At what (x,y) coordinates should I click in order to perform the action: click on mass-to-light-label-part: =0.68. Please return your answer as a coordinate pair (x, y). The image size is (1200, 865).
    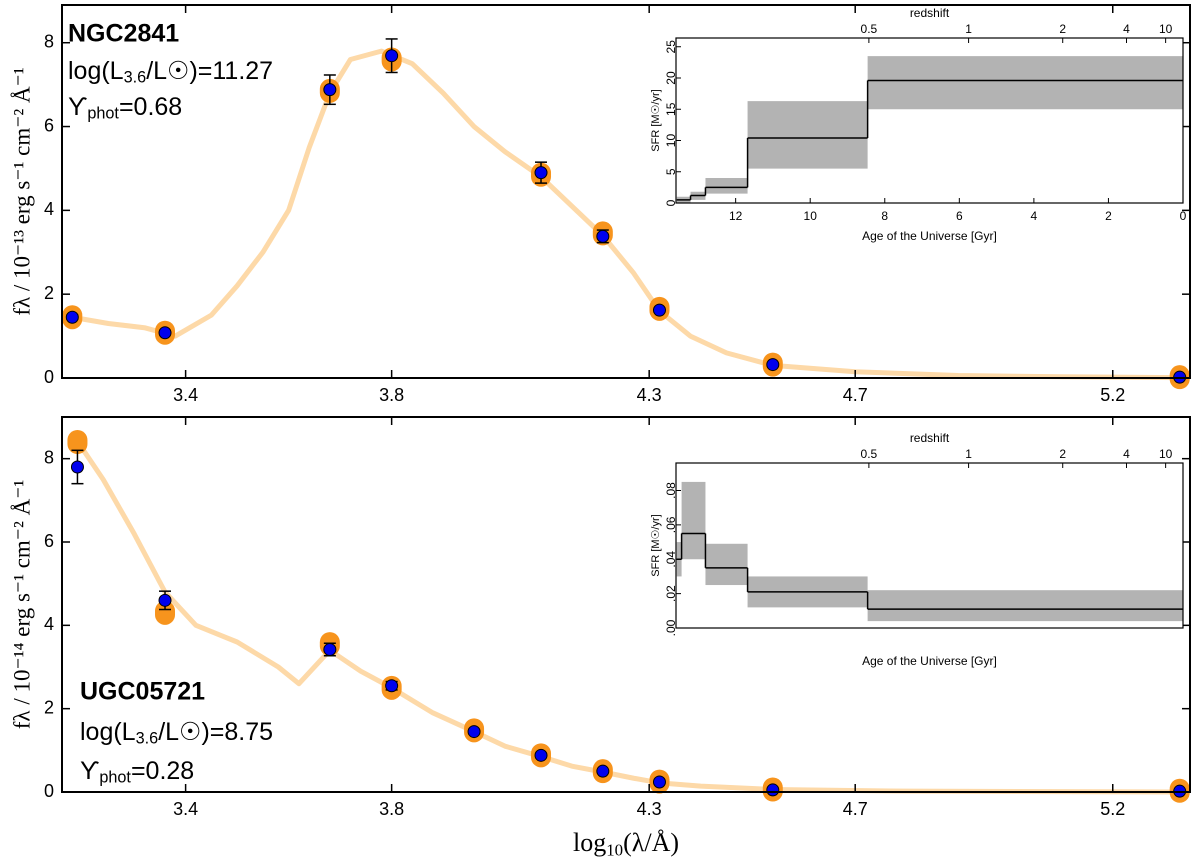
    Looking at the image, I should click on (150, 107).